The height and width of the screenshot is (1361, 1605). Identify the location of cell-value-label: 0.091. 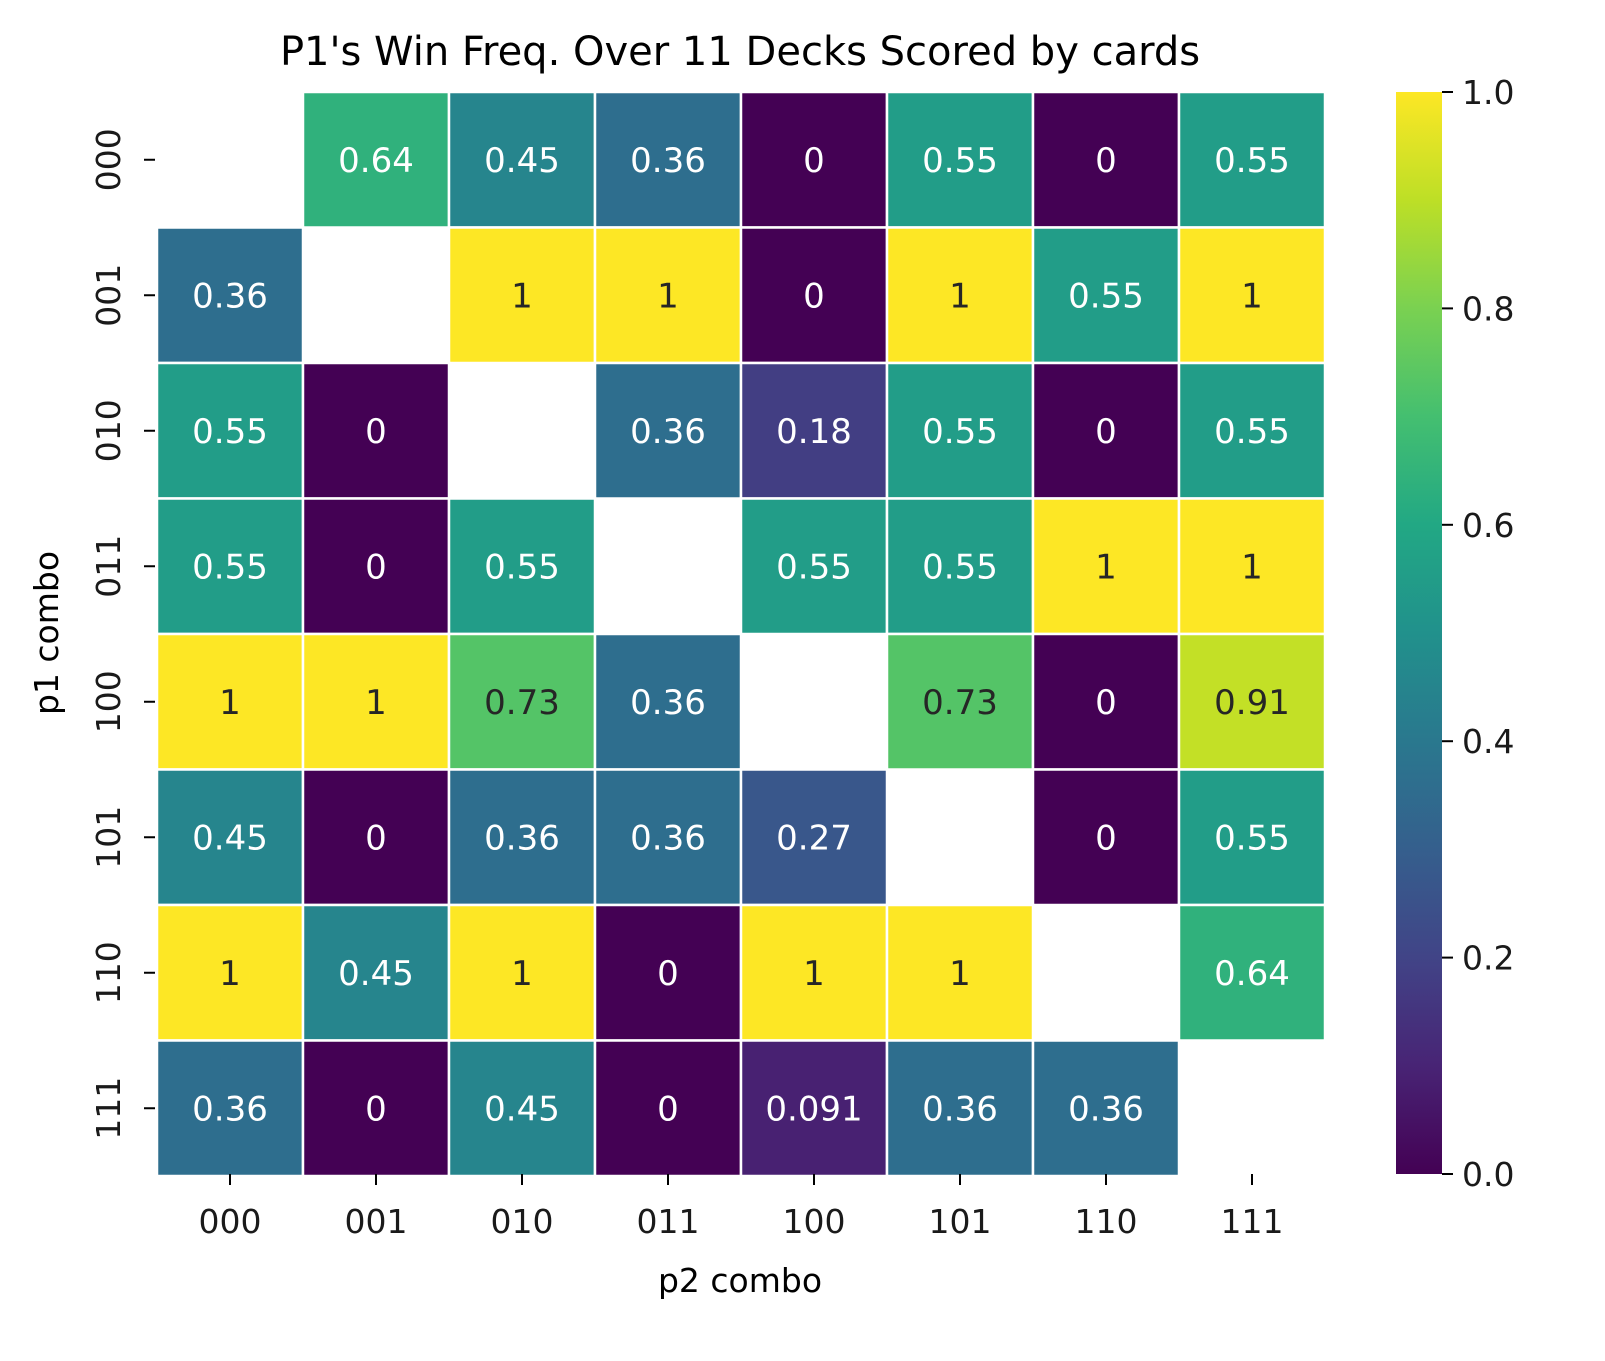
(813, 1109).